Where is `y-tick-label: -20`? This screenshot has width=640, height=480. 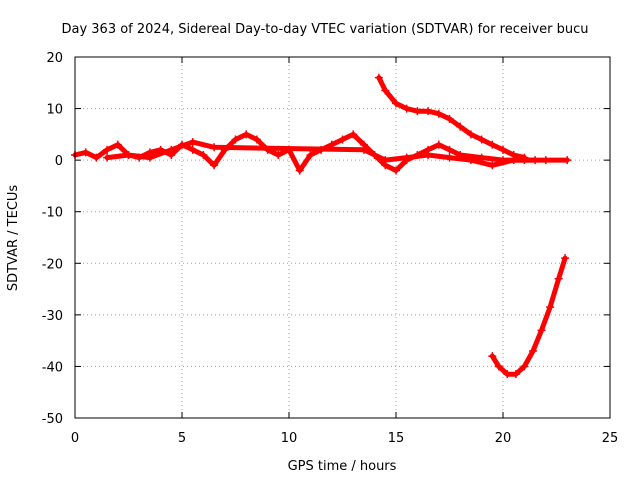
y-tick-label: -20 is located at coordinates (52, 264).